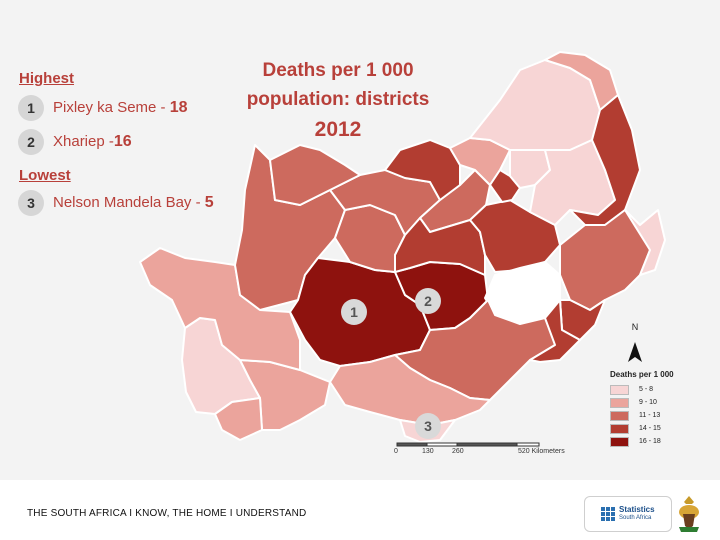  What do you see at coordinates (635, 352) in the screenshot?
I see `north-arrow` at bounding box center [635, 352].